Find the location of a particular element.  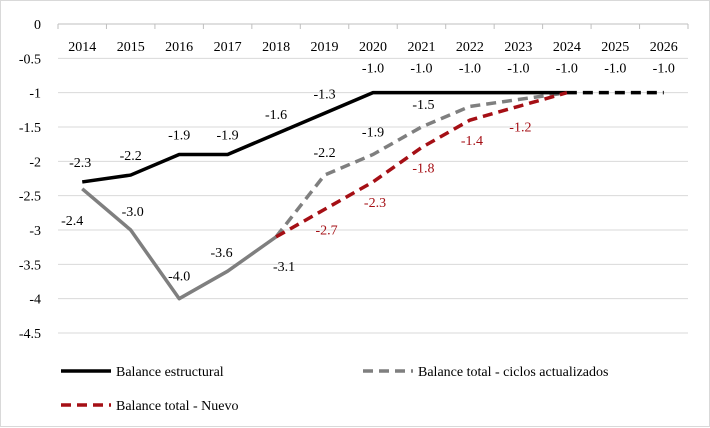

y-tick-label: -2.5 is located at coordinates (30, 197).